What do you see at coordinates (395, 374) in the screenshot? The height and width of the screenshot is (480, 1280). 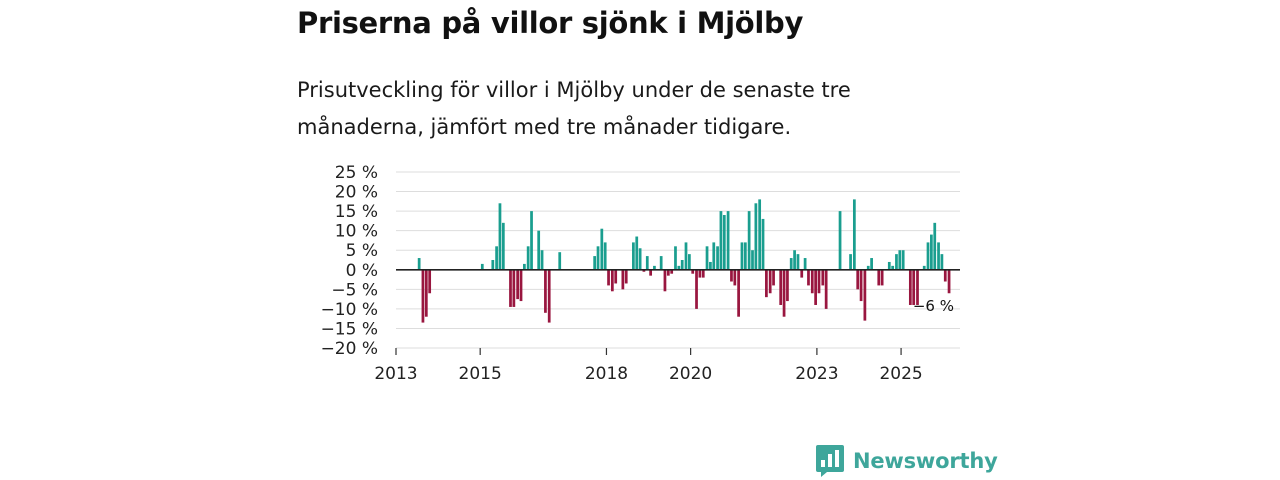 I see `x-tick-label: 2013` at bounding box center [395, 374].